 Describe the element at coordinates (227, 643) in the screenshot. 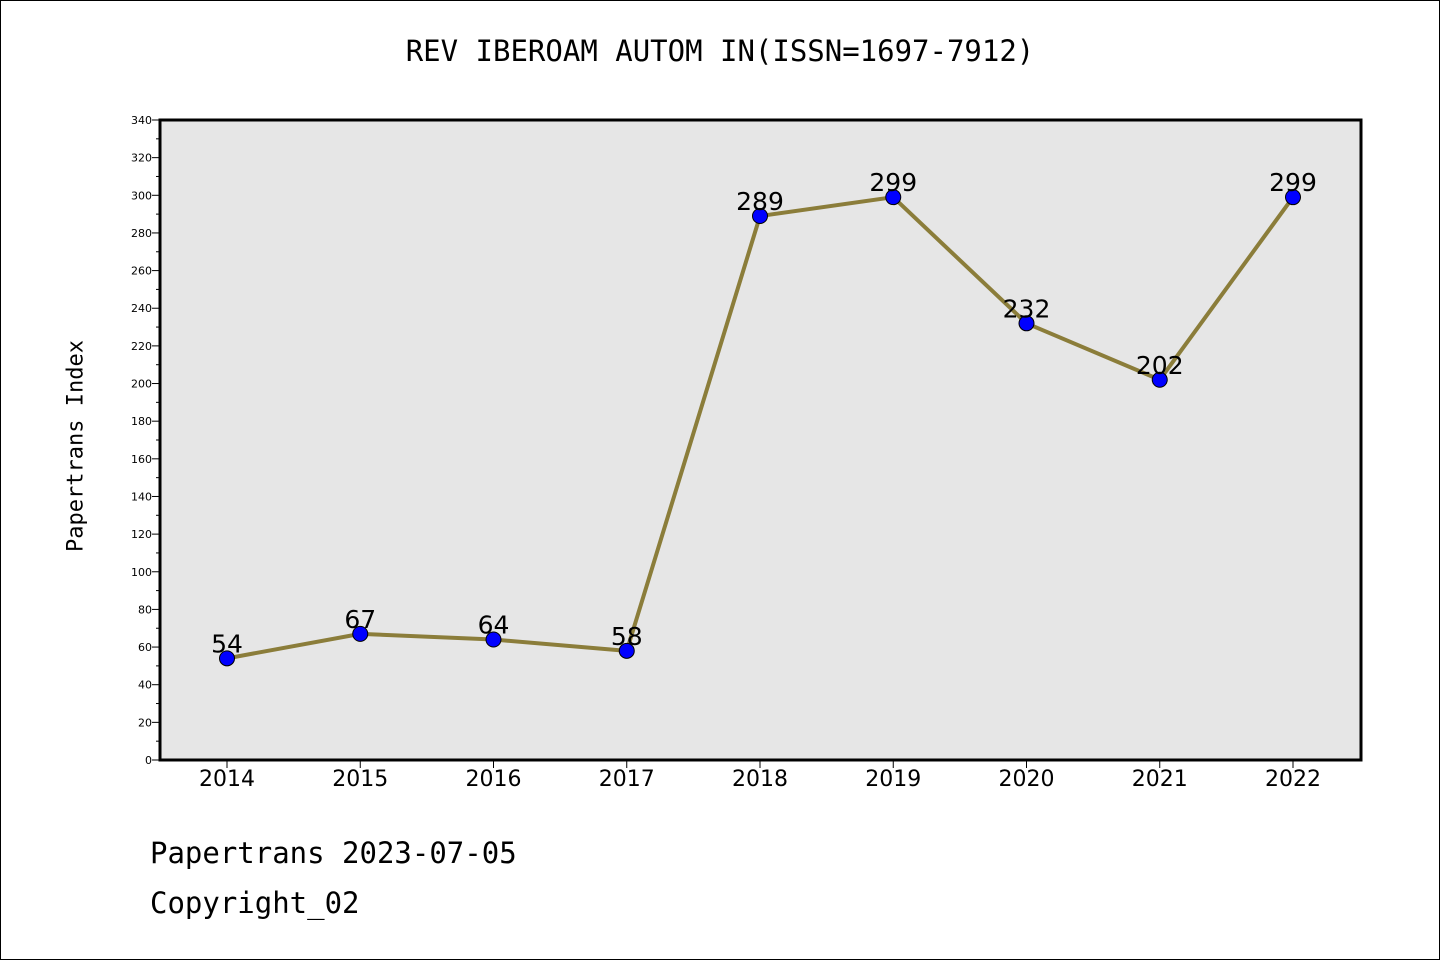

I see `data-label: 54` at that location.